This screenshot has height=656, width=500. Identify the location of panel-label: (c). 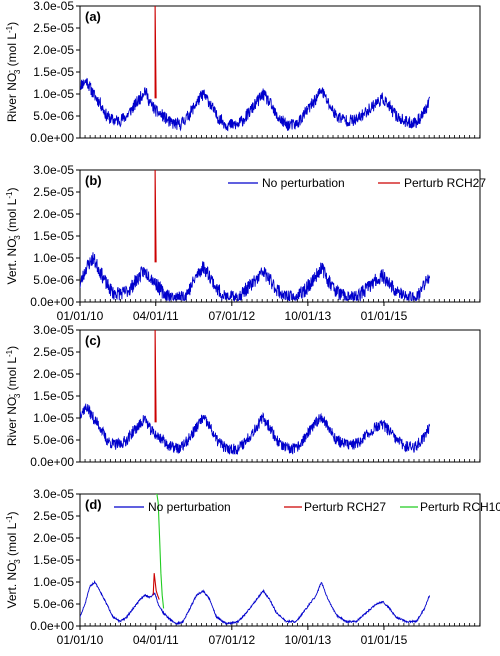
(93, 340).